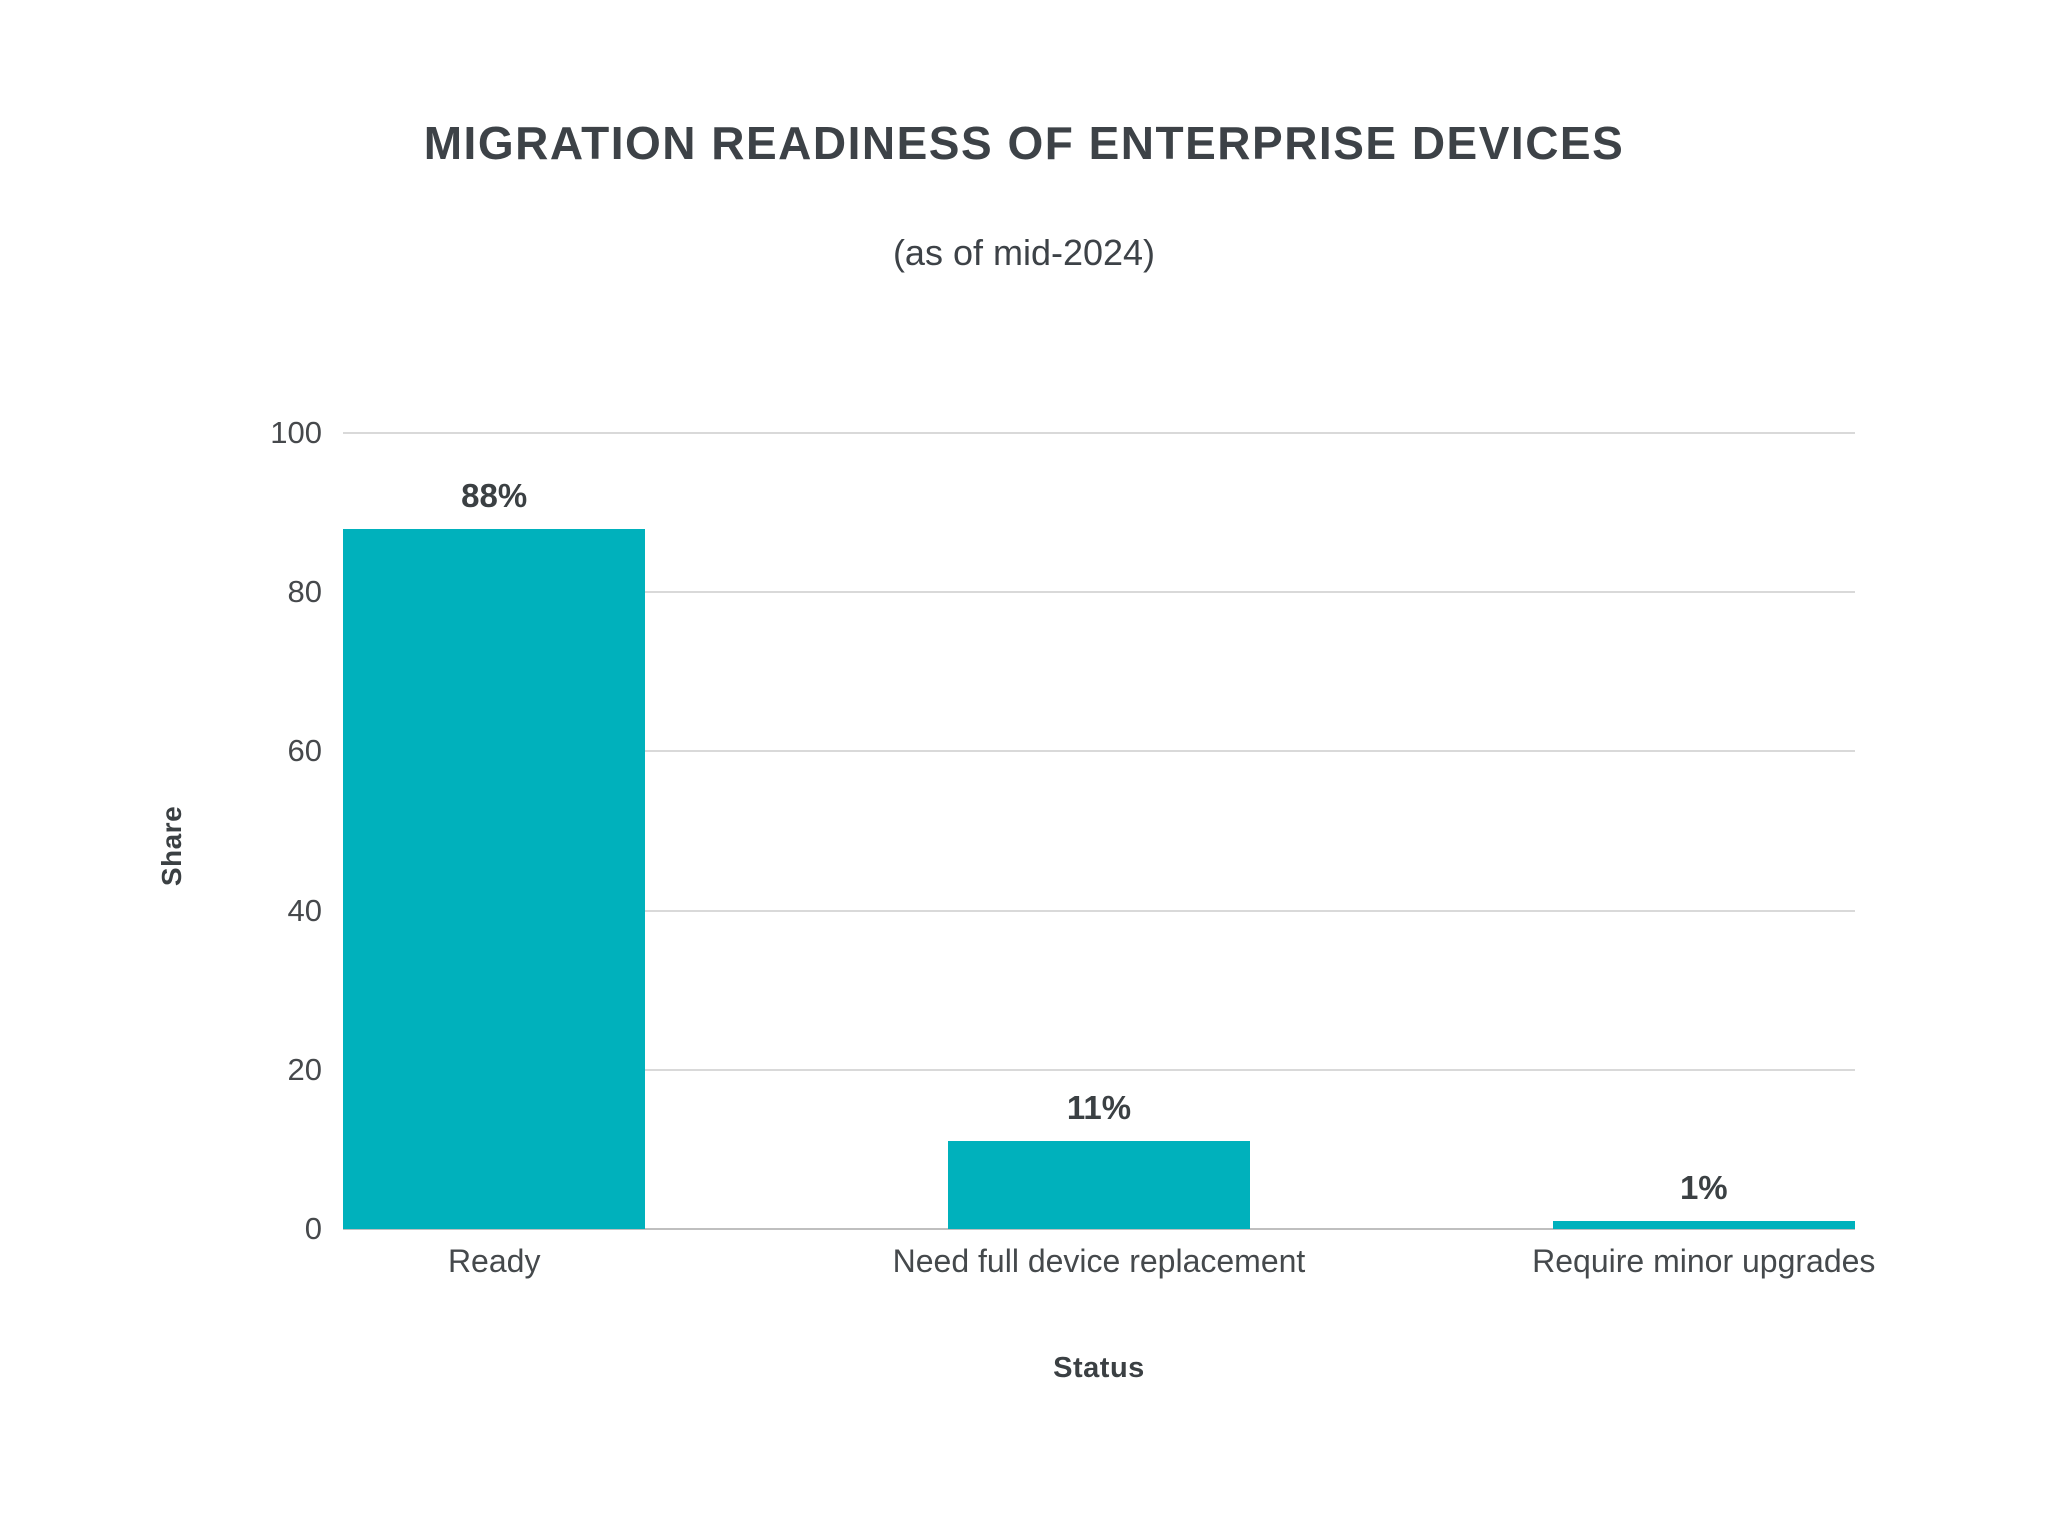 This screenshot has height=1536, width=2048. What do you see at coordinates (494, 1261) in the screenshot?
I see `bar-category-label: Ready` at bounding box center [494, 1261].